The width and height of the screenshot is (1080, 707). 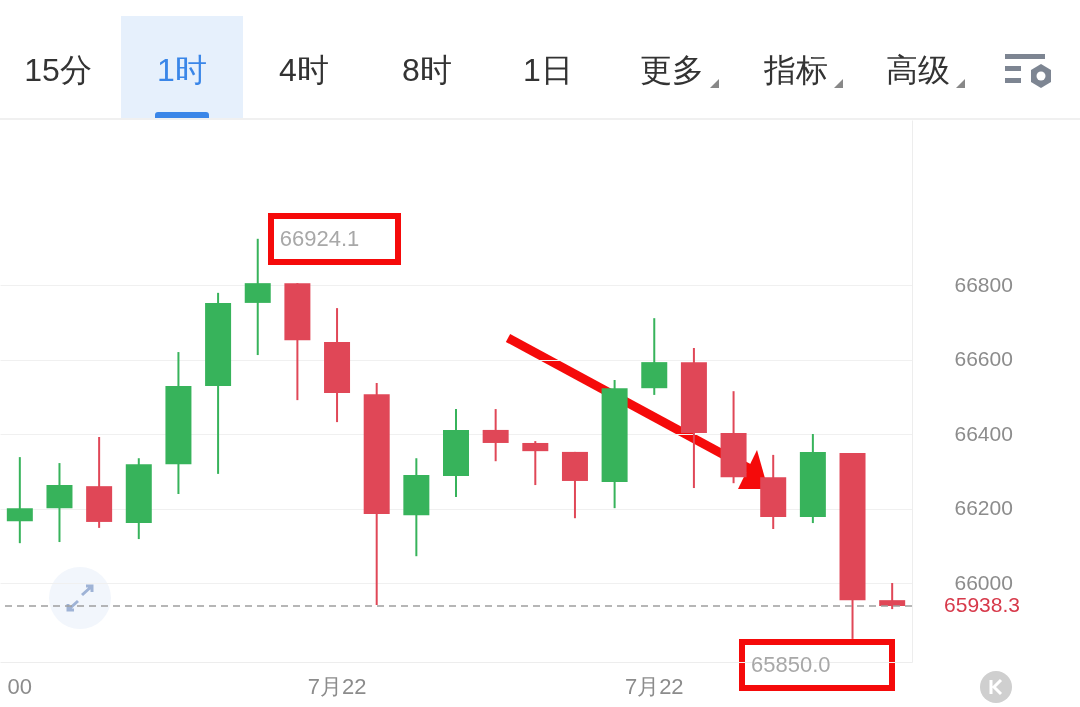 What do you see at coordinates (796, 70) in the screenshot?
I see `text: 指标` at bounding box center [796, 70].